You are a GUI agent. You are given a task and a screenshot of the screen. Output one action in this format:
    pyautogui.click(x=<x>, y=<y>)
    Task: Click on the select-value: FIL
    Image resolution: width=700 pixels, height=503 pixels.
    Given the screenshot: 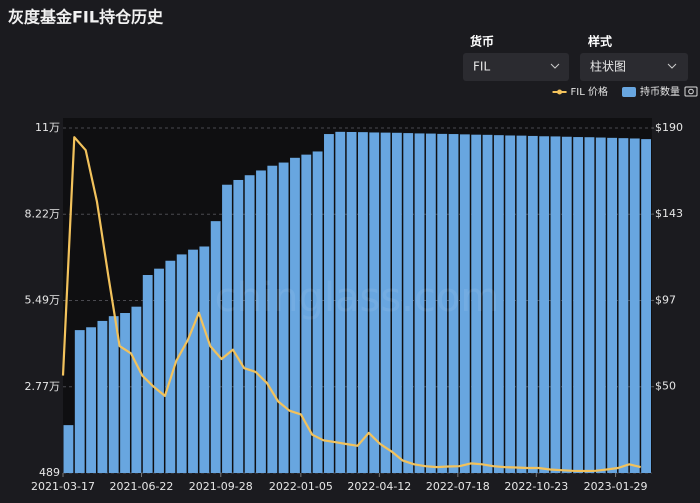 What is the action you would take?
    pyautogui.click(x=481, y=67)
    